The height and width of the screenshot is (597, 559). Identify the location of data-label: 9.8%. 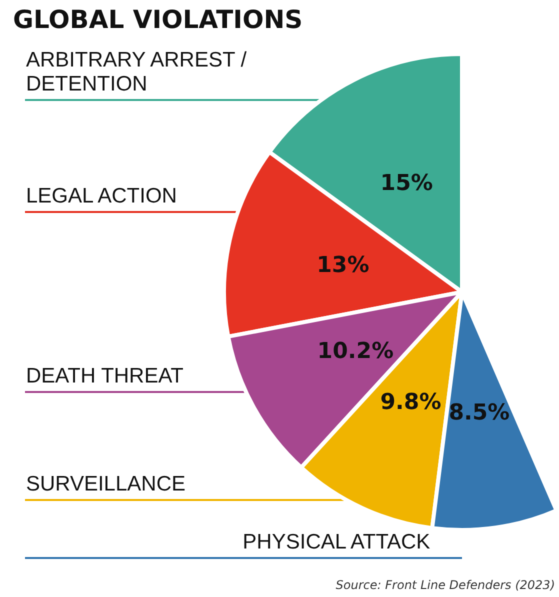
(411, 403).